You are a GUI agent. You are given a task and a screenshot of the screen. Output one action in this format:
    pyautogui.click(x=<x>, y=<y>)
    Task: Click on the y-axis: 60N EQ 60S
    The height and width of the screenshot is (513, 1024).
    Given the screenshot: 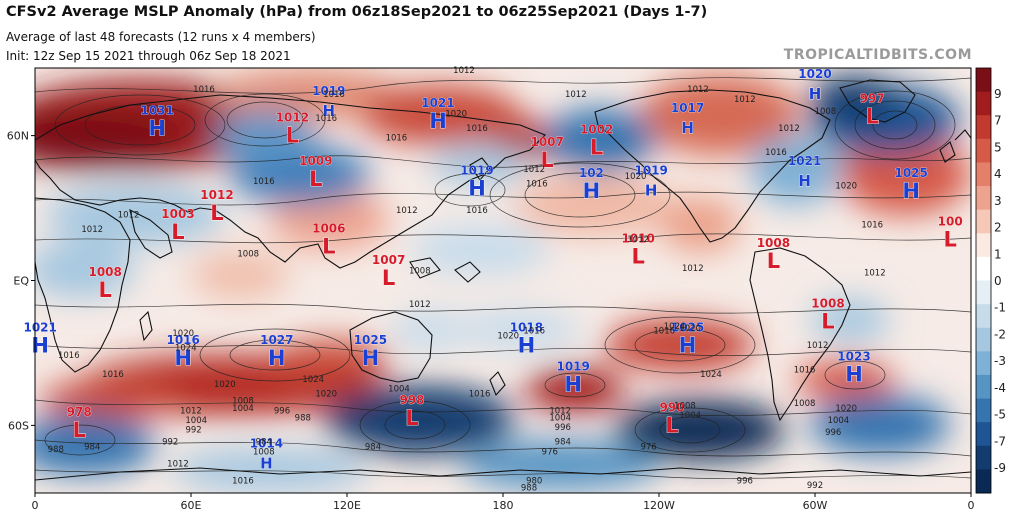 What is the action you would take?
    pyautogui.click(x=21, y=281)
    